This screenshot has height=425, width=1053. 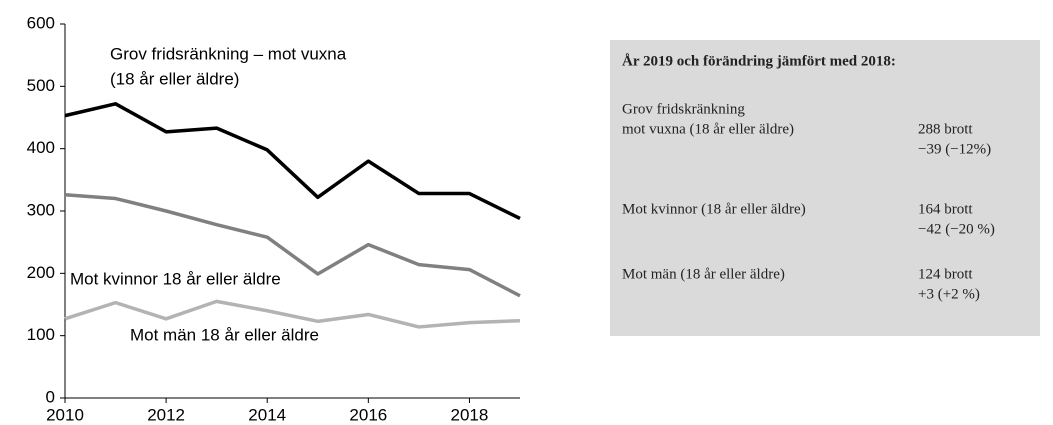 What do you see at coordinates (175, 278) in the screenshot?
I see `annotation: Mot kvinnor 18 år eller äldre` at bounding box center [175, 278].